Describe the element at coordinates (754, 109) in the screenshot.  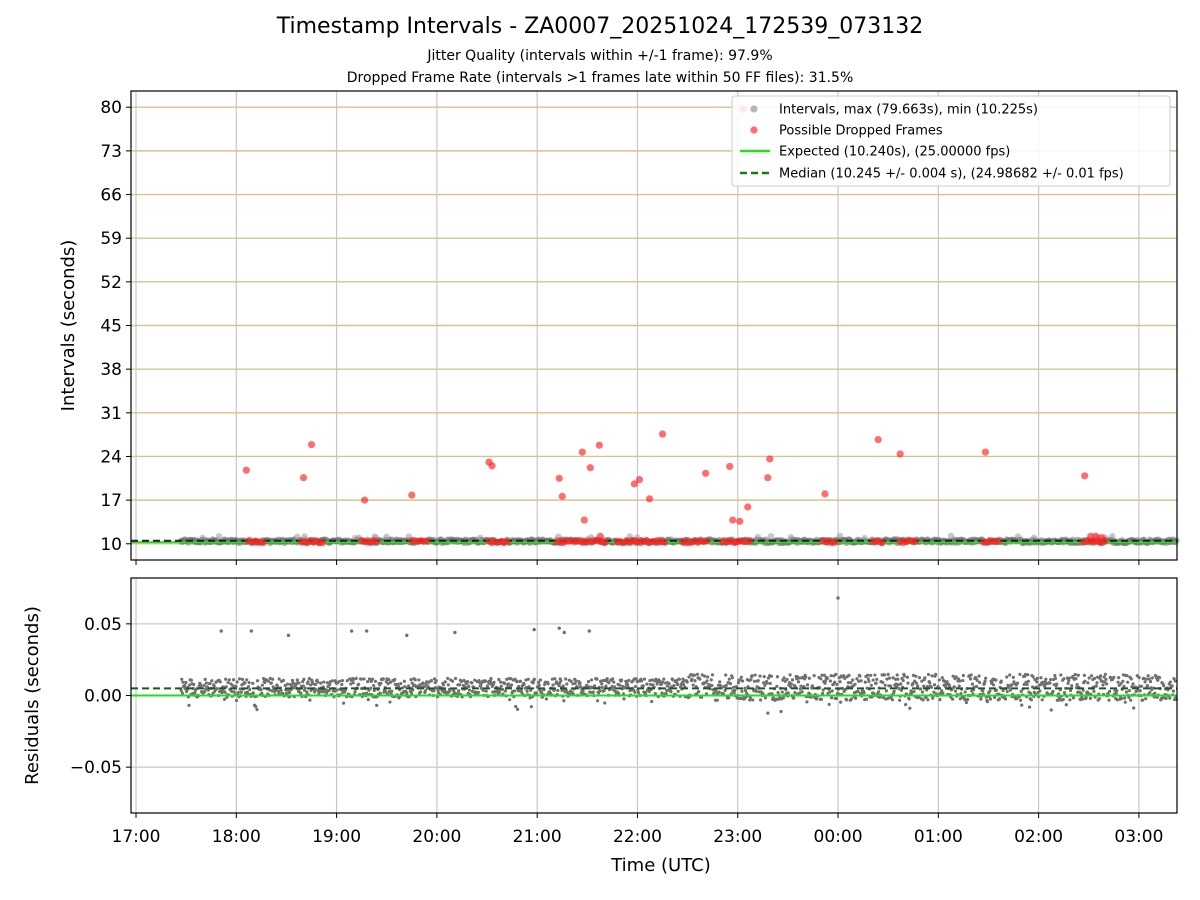
I see `legend-intervals-marker` at that location.